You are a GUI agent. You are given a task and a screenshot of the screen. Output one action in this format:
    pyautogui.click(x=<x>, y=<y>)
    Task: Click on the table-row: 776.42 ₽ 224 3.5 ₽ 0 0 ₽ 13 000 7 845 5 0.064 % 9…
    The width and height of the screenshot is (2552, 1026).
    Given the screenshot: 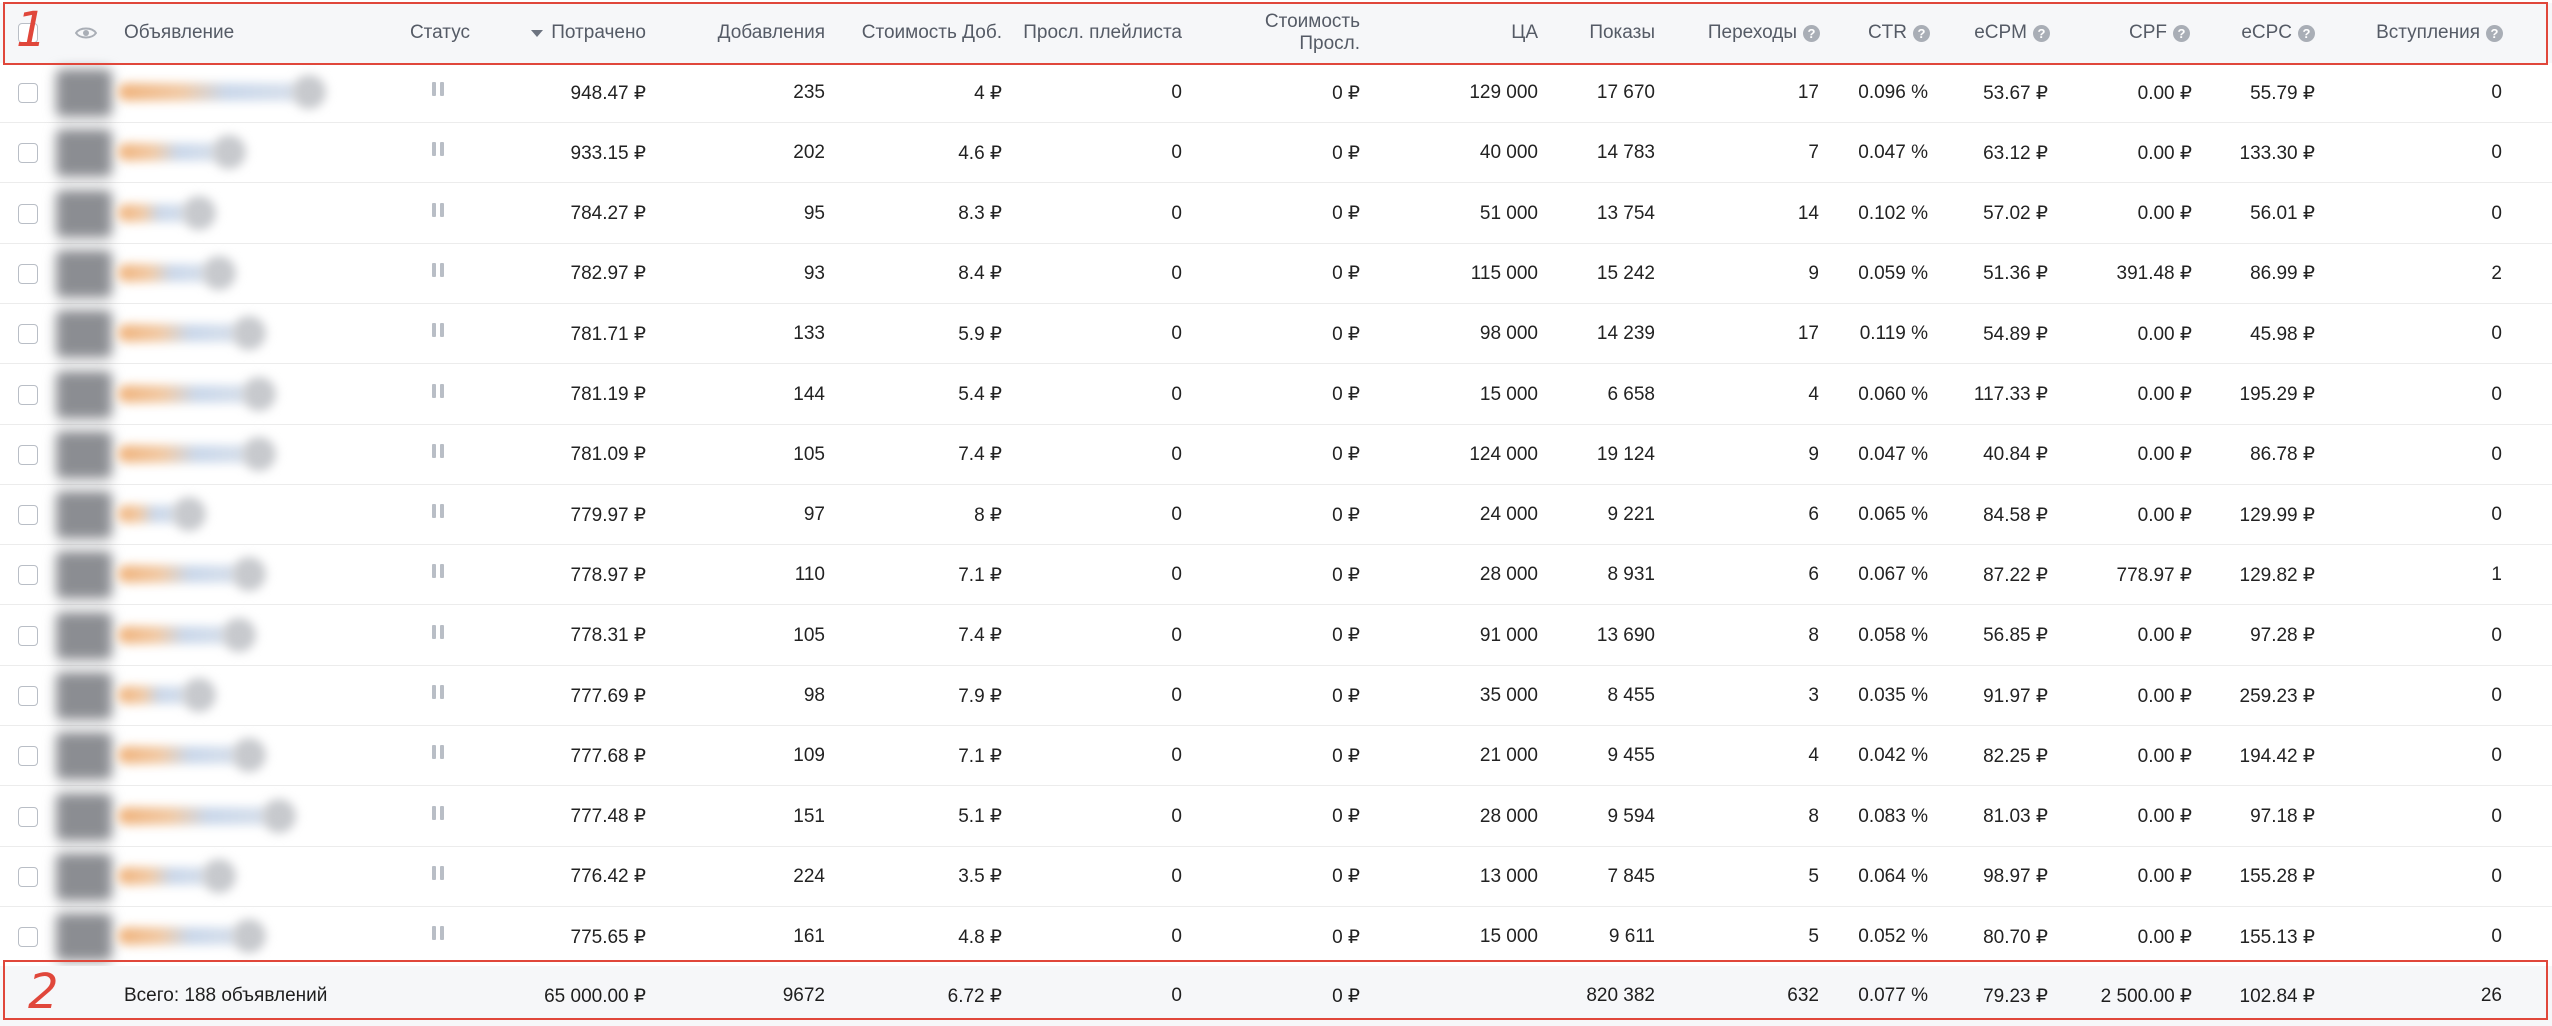 What is the action you would take?
    pyautogui.click(x=1276, y=877)
    